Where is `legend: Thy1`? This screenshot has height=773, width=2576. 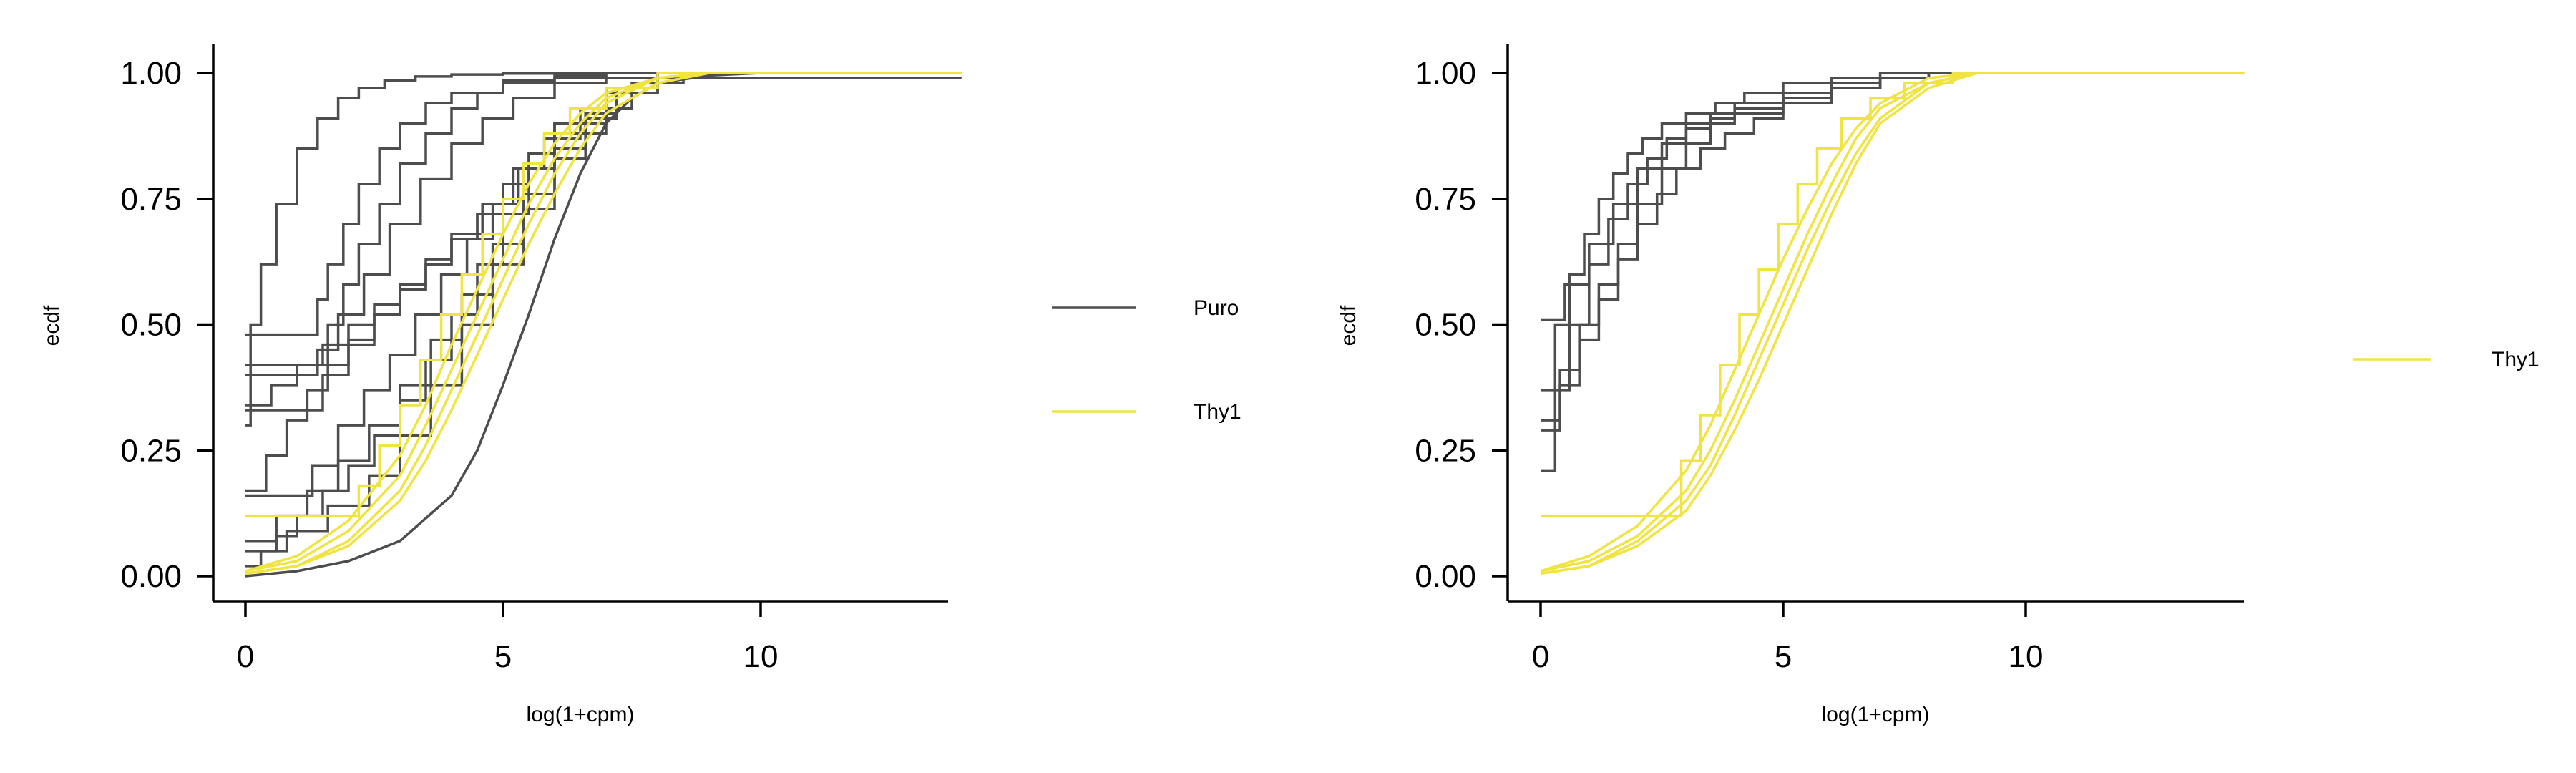 legend: Thy1 is located at coordinates (2446, 359).